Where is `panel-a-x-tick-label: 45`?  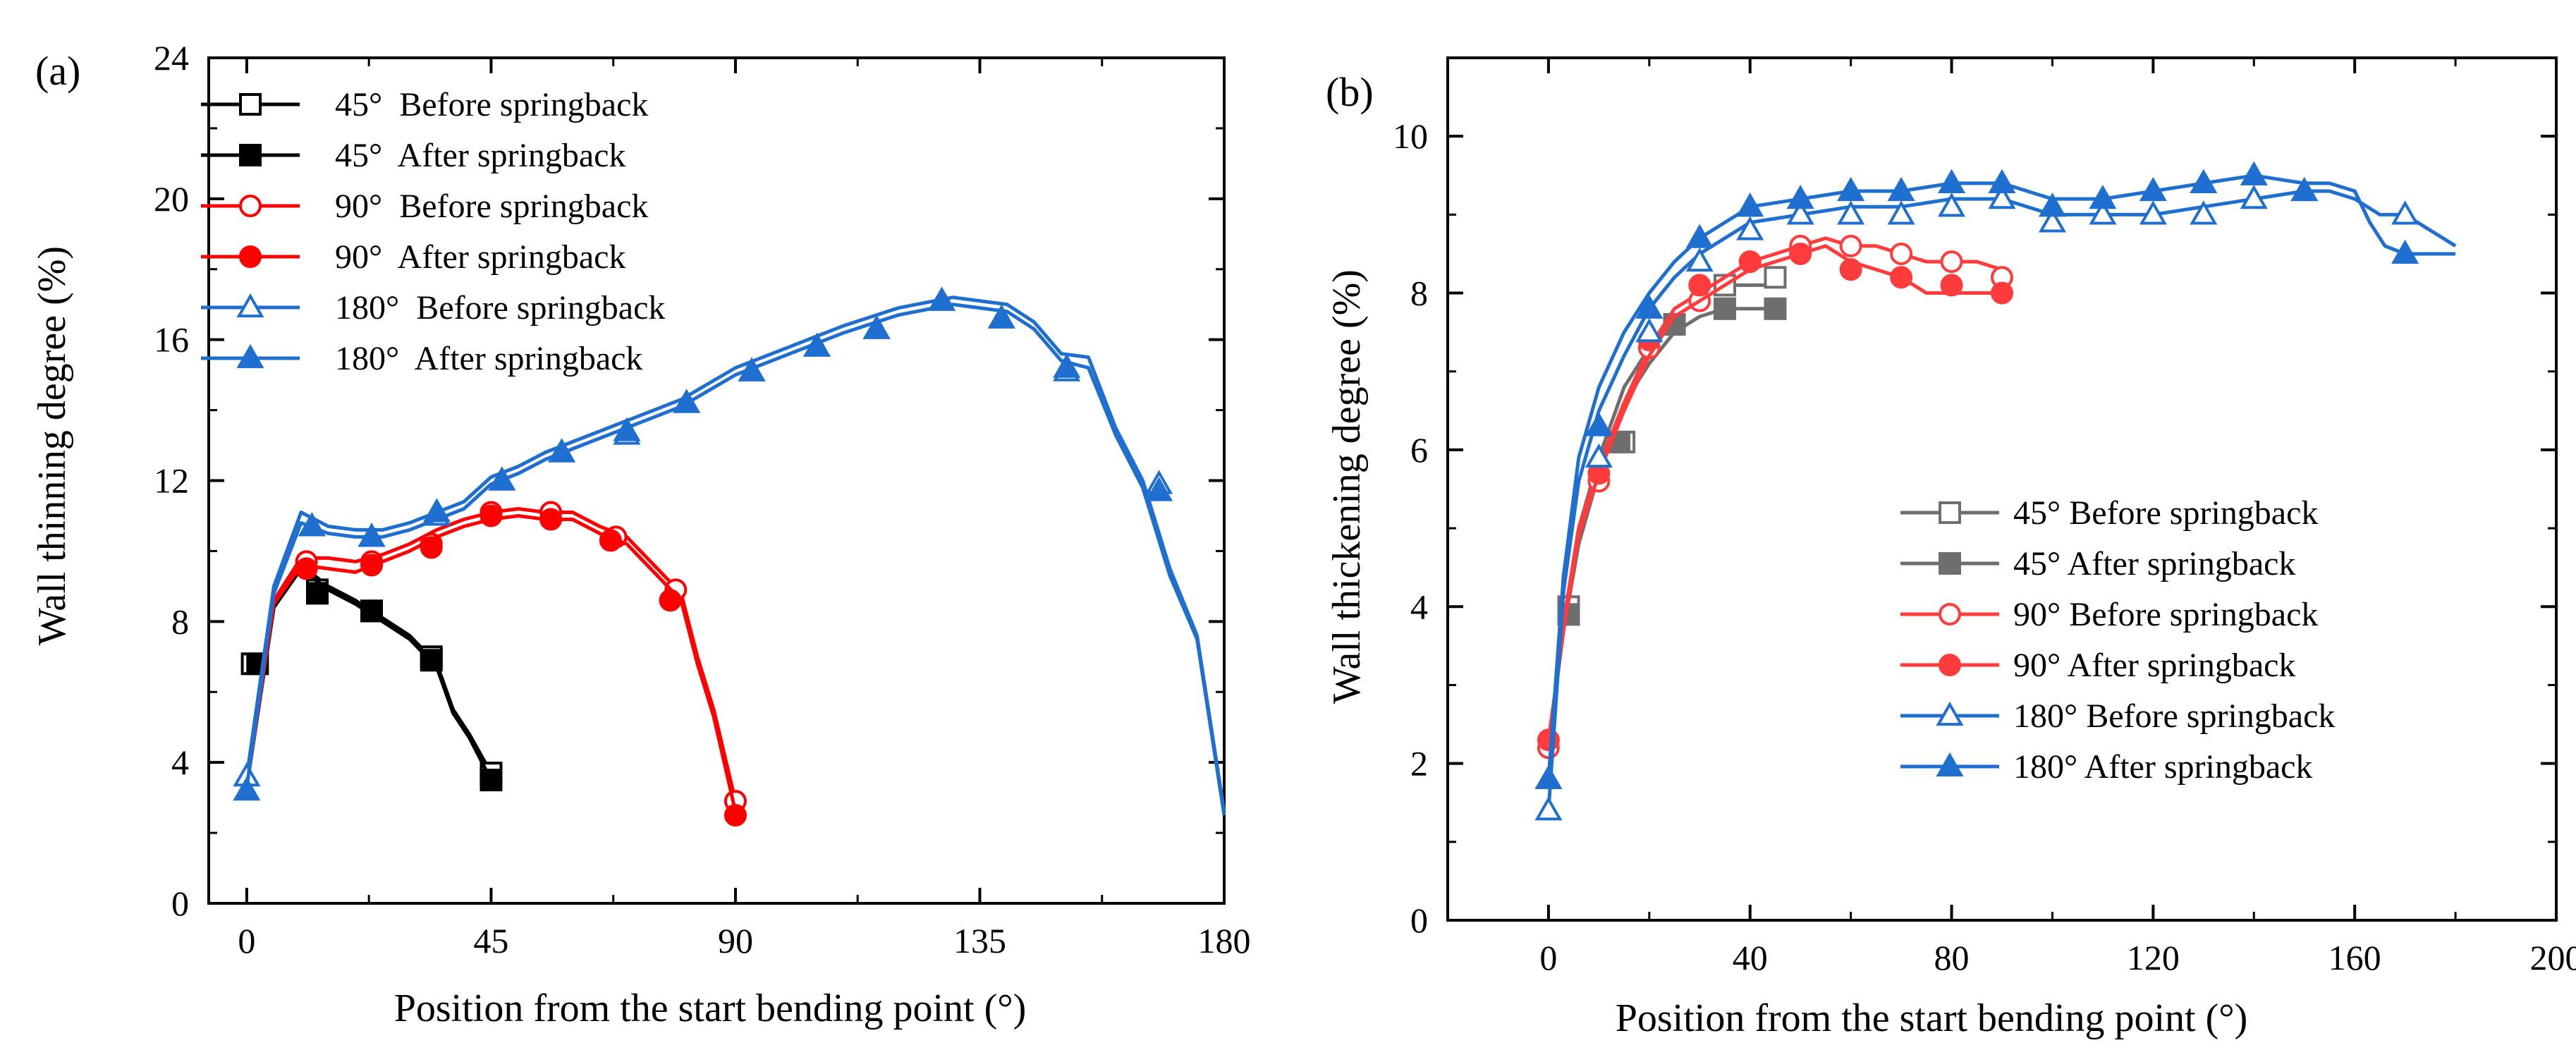 panel-a-x-tick-label: 45 is located at coordinates (490, 941).